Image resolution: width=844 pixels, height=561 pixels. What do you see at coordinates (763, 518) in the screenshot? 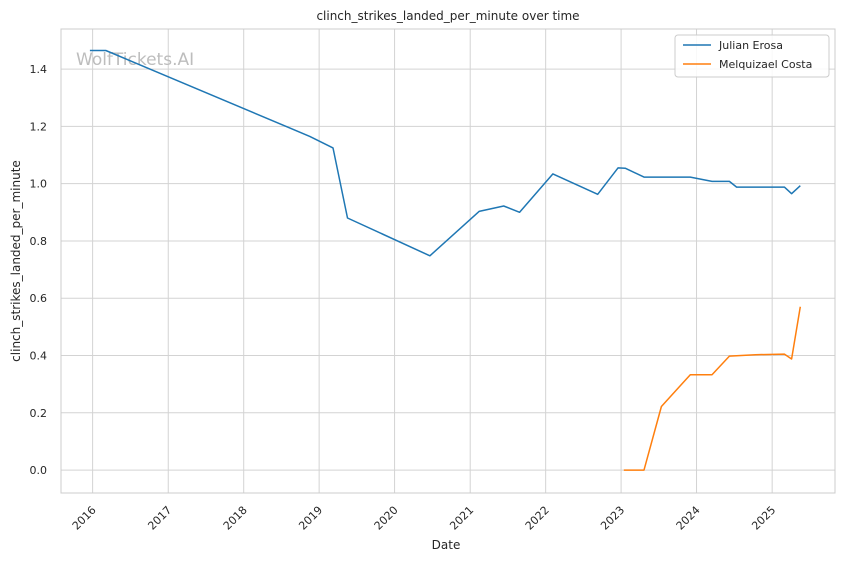
I see `x-tick-label: 2025` at bounding box center [763, 518].